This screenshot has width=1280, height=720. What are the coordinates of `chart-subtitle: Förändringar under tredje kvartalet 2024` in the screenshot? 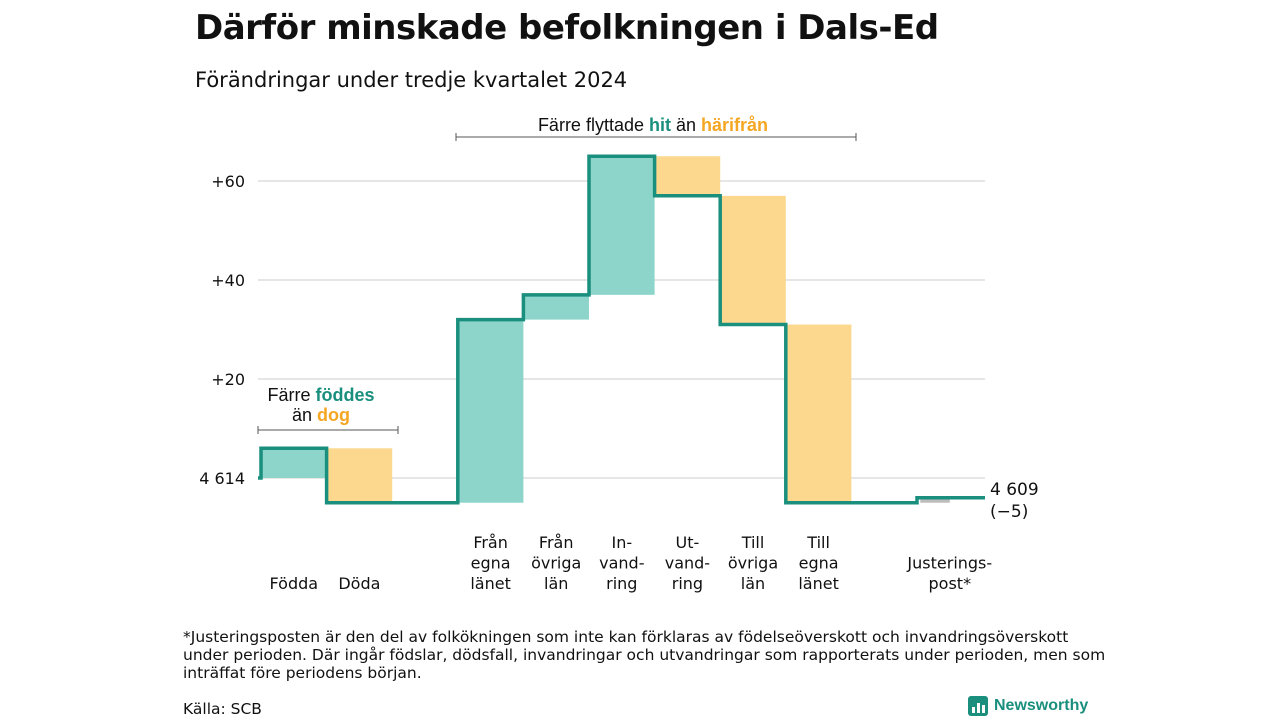 It's located at (411, 80).